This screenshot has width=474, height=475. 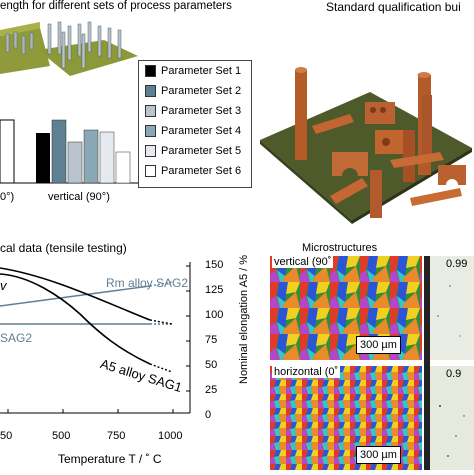 I want to click on bar-vertical-set4, so click(x=91, y=156).